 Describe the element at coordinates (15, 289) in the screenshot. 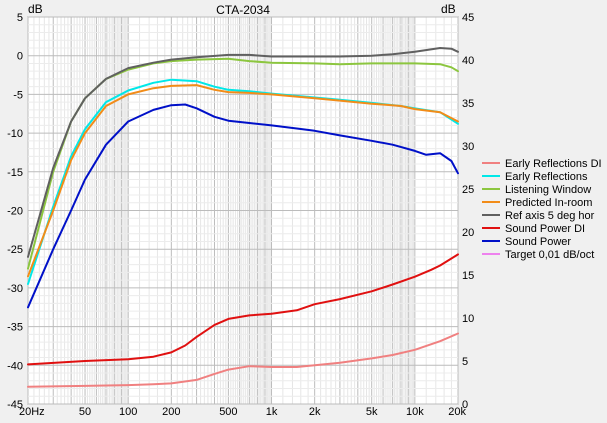

I see `y-left-tick-label: -30` at that location.